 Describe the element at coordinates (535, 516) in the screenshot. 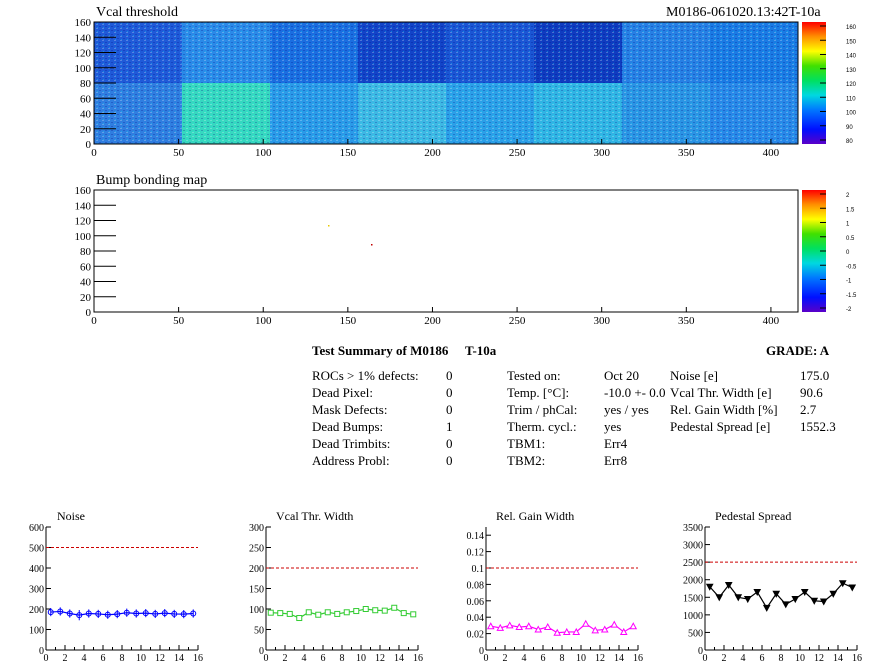

I see `plot-title: Rel. Gain Width` at that location.